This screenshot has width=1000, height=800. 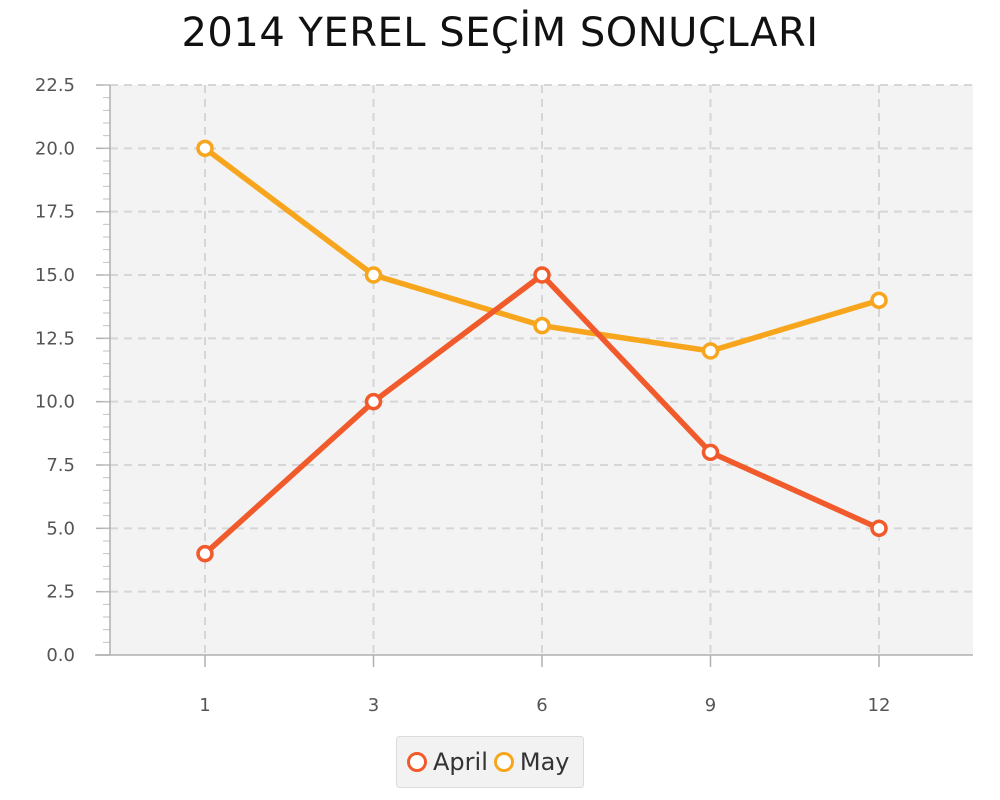 What do you see at coordinates (55, 148) in the screenshot?
I see `y-tick-label: 20.0` at bounding box center [55, 148].